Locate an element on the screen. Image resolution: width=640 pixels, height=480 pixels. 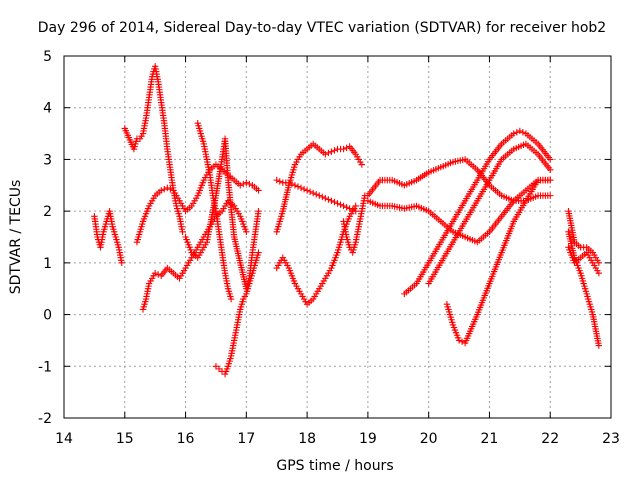
y-axis-label: SDTVAR / TECUs is located at coordinates (16, 237).